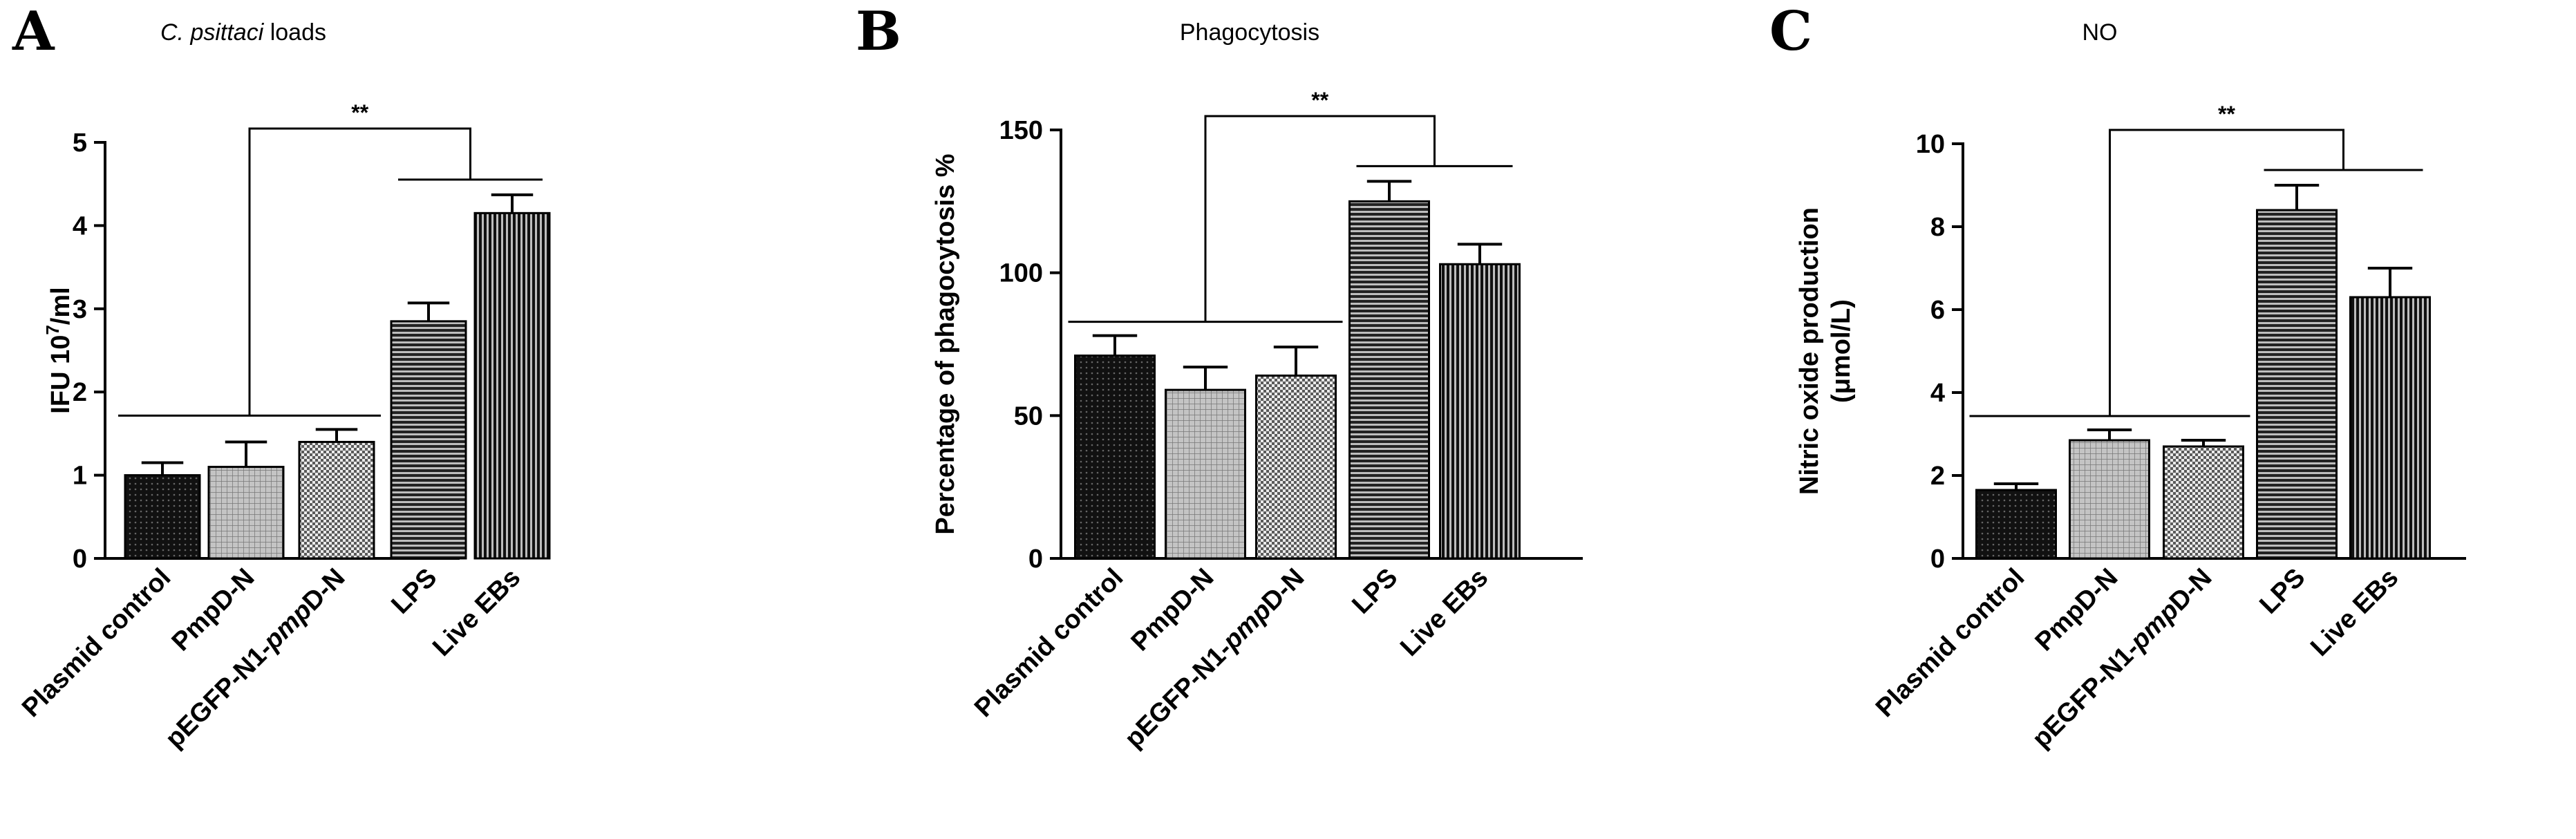 Image resolution: width=2576 pixels, height=839 pixels. What do you see at coordinates (945, 343) in the screenshot?
I see `y-axis-label: Percentage of phagocytosis %` at bounding box center [945, 343].